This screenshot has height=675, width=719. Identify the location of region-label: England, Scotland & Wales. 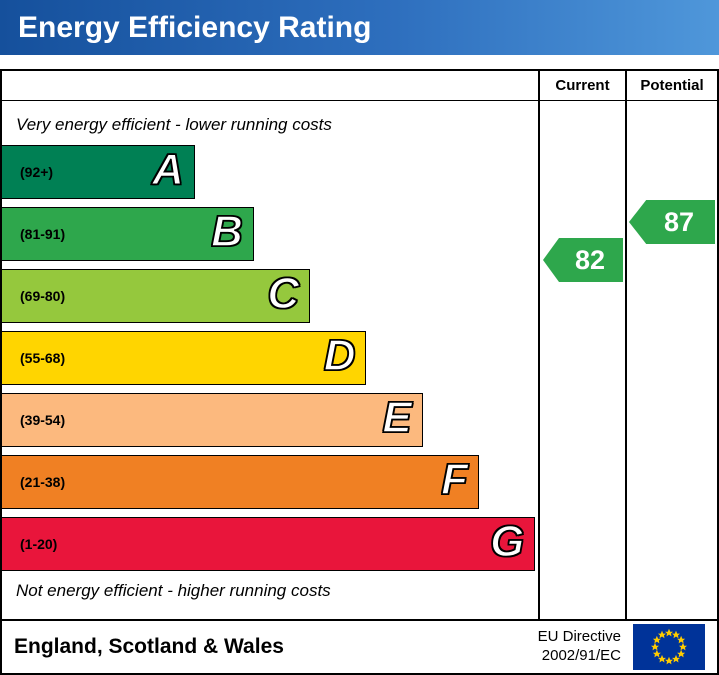
(149, 646).